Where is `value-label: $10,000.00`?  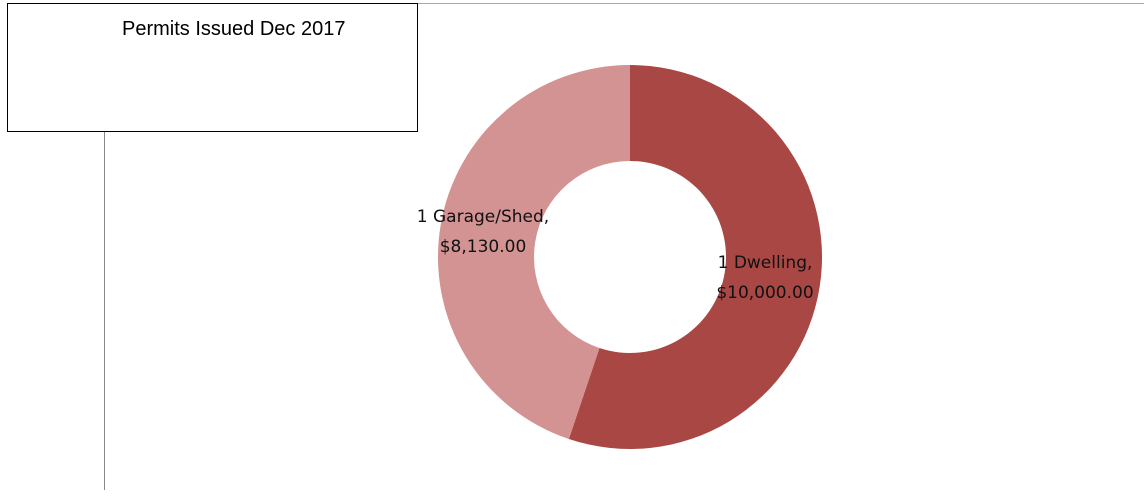
value-label: $10,000.00 is located at coordinates (764, 293).